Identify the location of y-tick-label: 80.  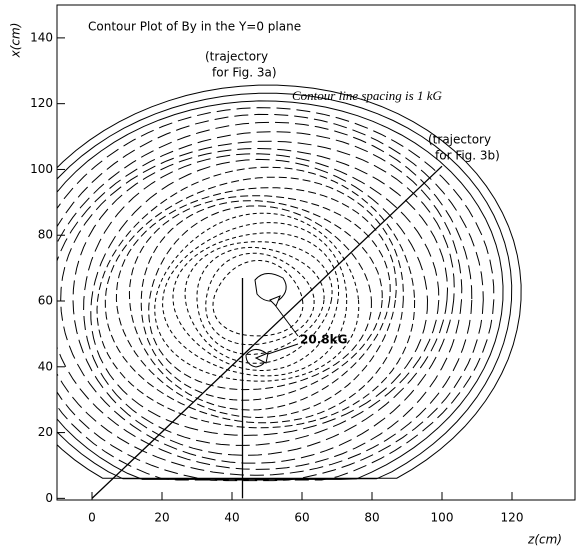
(45, 235).